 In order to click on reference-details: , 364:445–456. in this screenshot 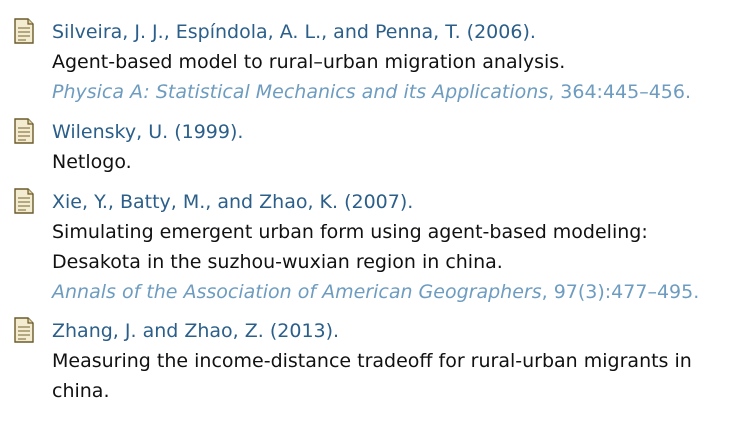, I will do `click(620, 92)`.